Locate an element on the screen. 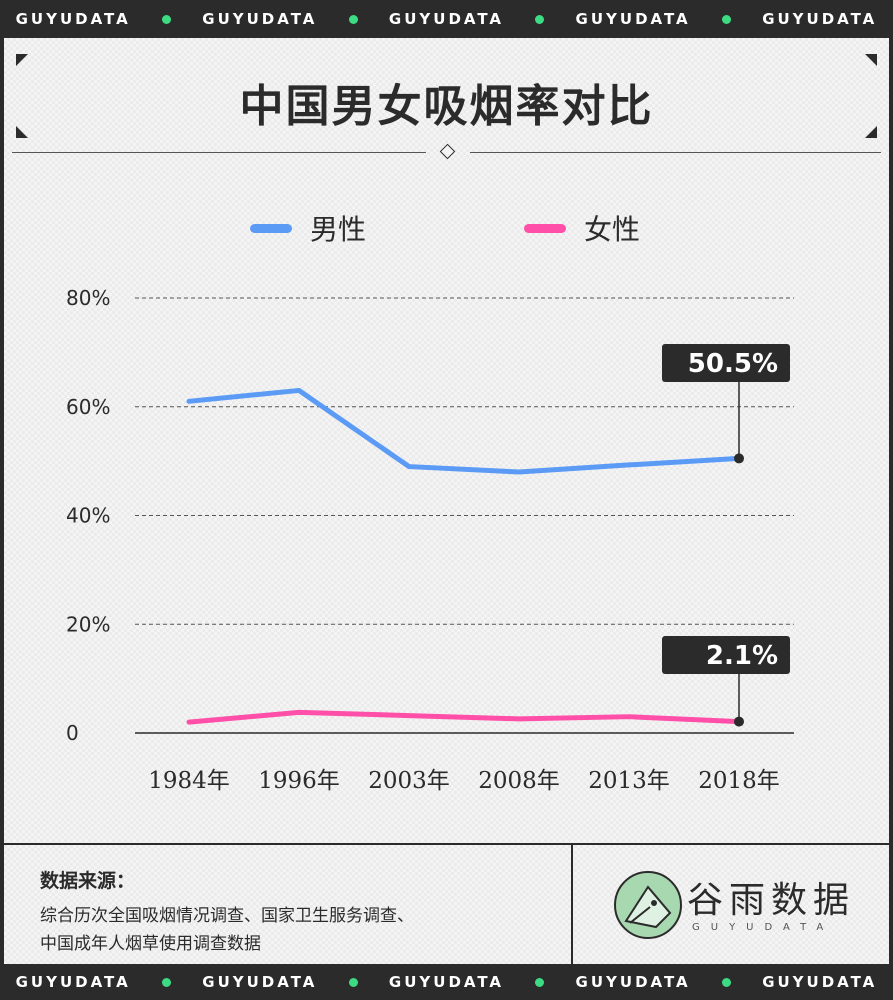  title-rule-left is located at coordinates (219, 152).